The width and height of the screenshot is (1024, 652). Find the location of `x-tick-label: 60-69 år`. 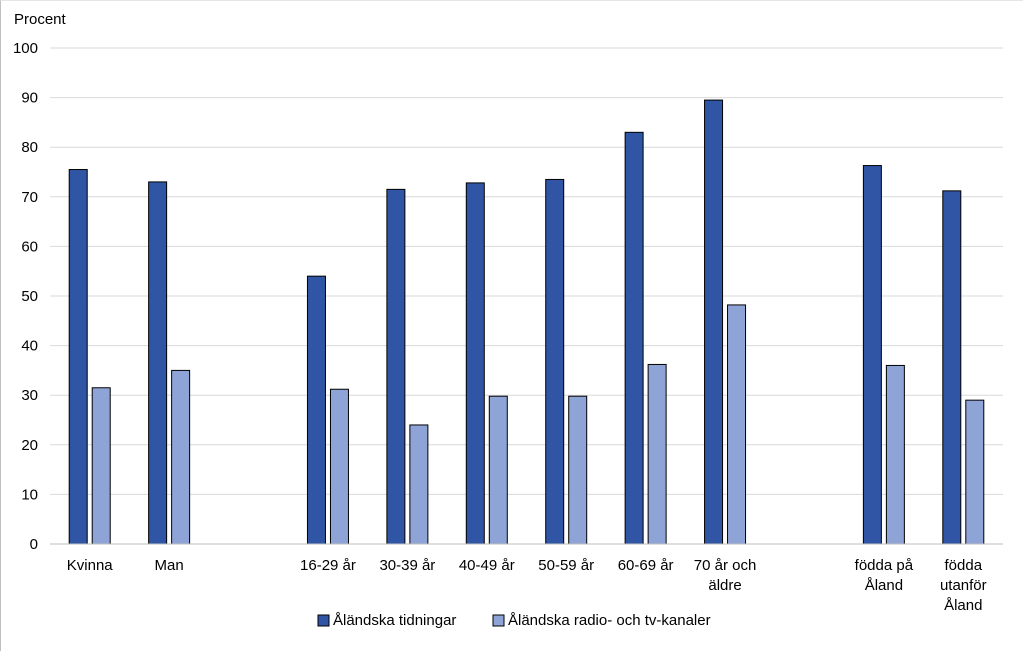

x-tick-label: 60-69 år is located at coordinates (646, 565).